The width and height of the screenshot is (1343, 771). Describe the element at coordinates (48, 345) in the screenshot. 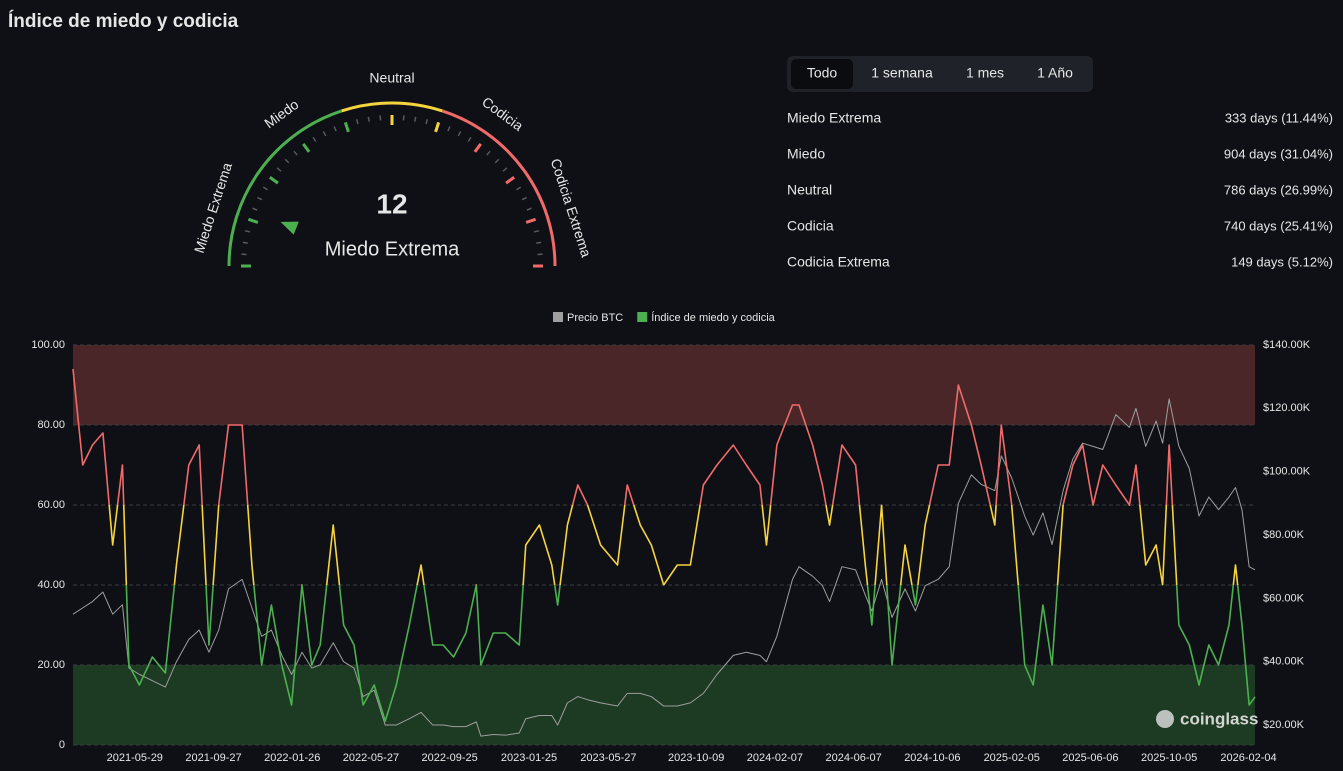

I see `y-tick-label: 100.00` at that location.